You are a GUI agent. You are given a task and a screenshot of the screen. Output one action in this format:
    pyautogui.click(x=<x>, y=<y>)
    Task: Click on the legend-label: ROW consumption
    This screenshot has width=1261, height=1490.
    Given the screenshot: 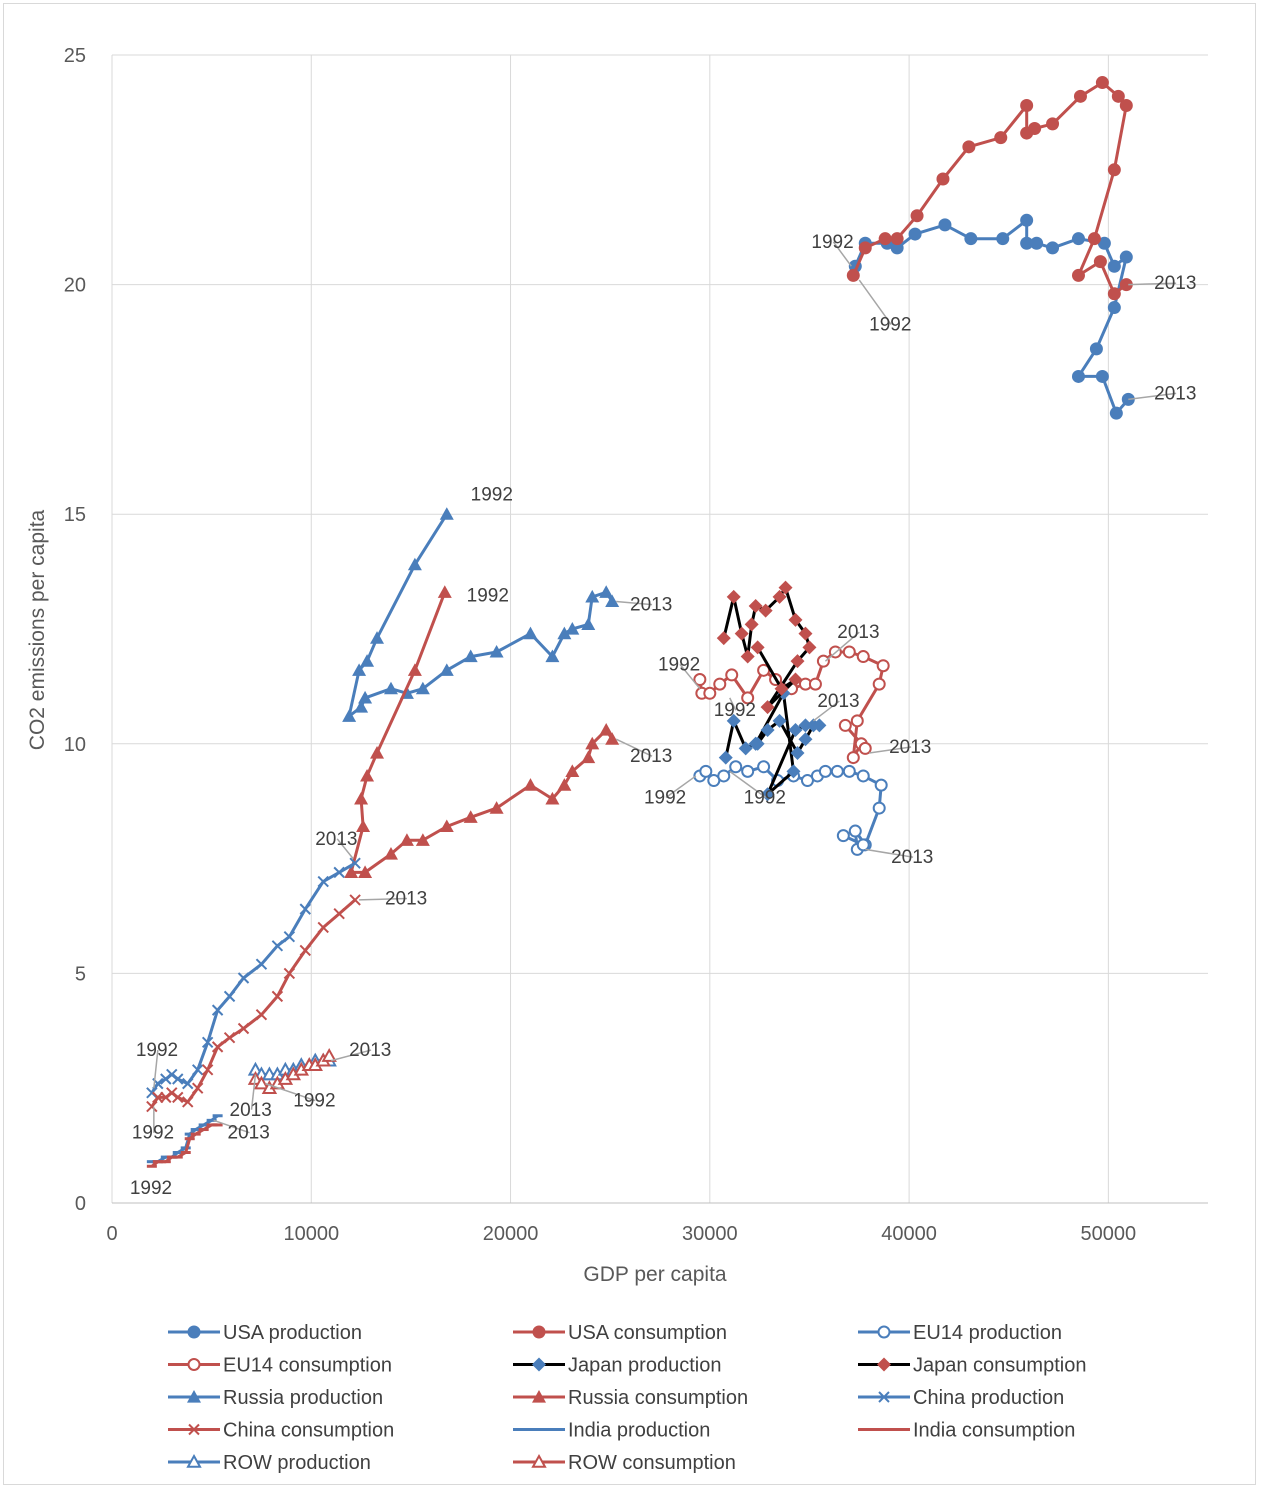 What is the action you would take?
    pyautogui.click(x=652, y=1463)
    